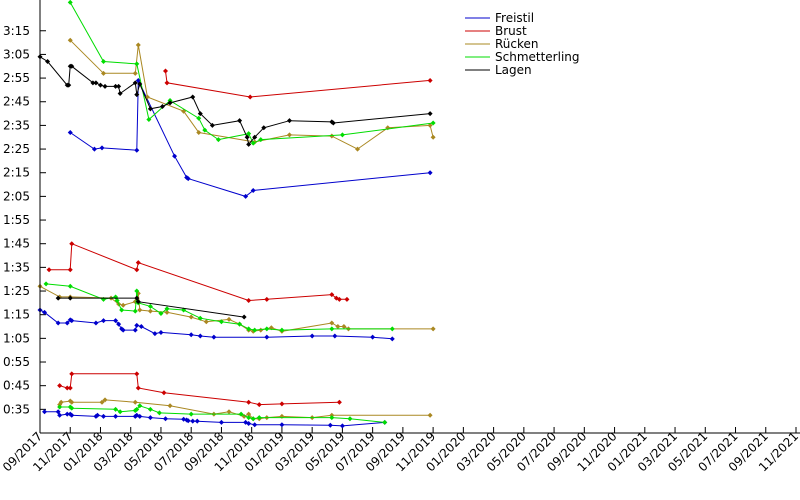 This screenshot has height=500, width=800. I want to click on y-tick-label: 3:05, so click(16, 54).